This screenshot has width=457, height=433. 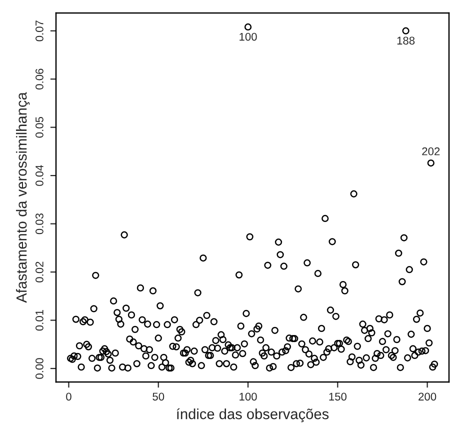 What do you see at coordinates (23, 197) in the screenshot?
I see `y-axis-title: Afastamento da verossimilhança` at bounding box center [23, 197].